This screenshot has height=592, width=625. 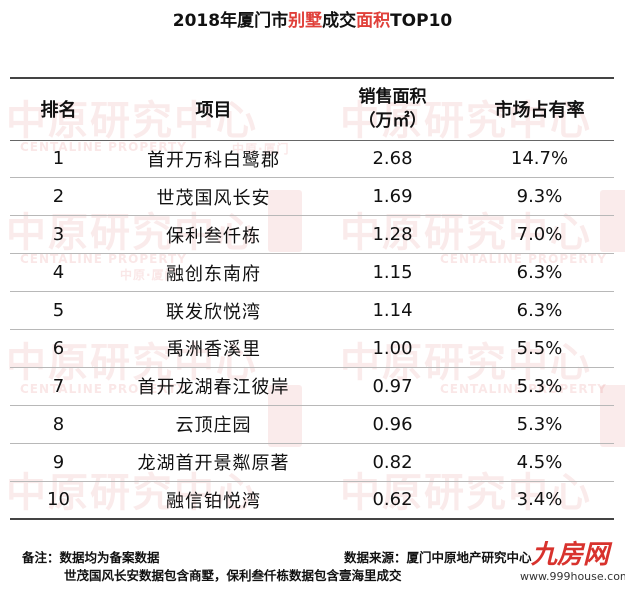 I want to click on table-row: 6 禹洲香溪里 1.00 5.5%, so click(x=312, y=348).